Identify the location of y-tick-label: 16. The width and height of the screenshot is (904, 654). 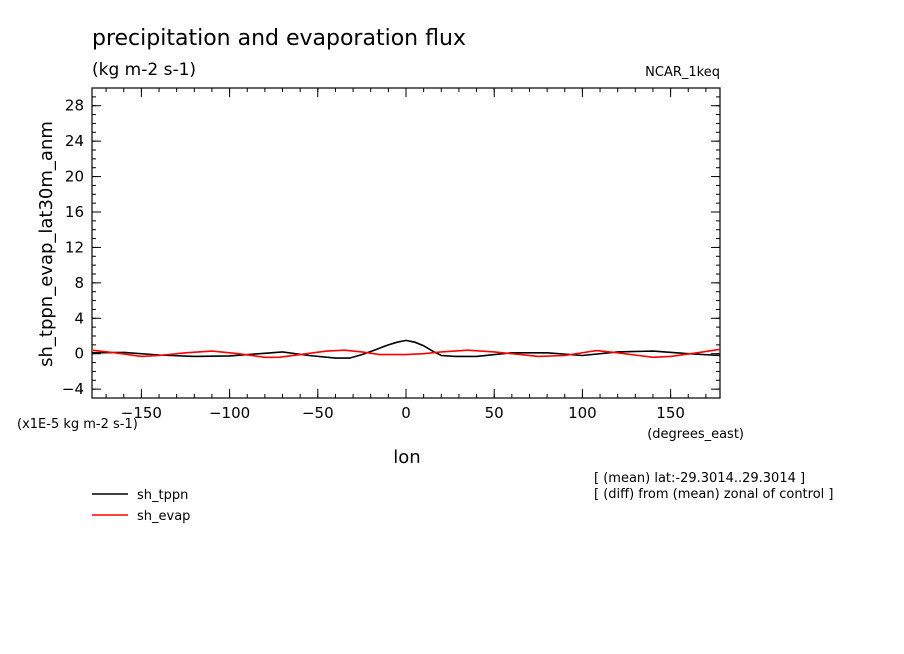
(74, 212).